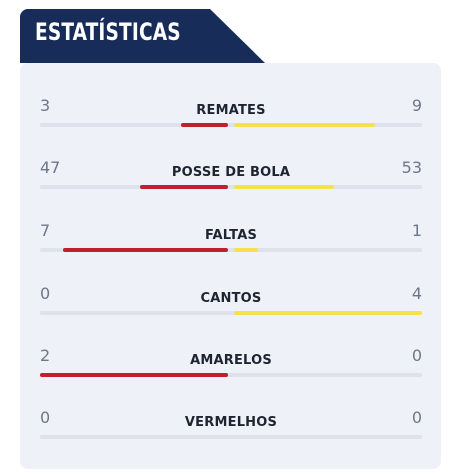 The image size is (452, 476). I want to click on stat-label: POSSE DE BOLA, so click(231, 172).